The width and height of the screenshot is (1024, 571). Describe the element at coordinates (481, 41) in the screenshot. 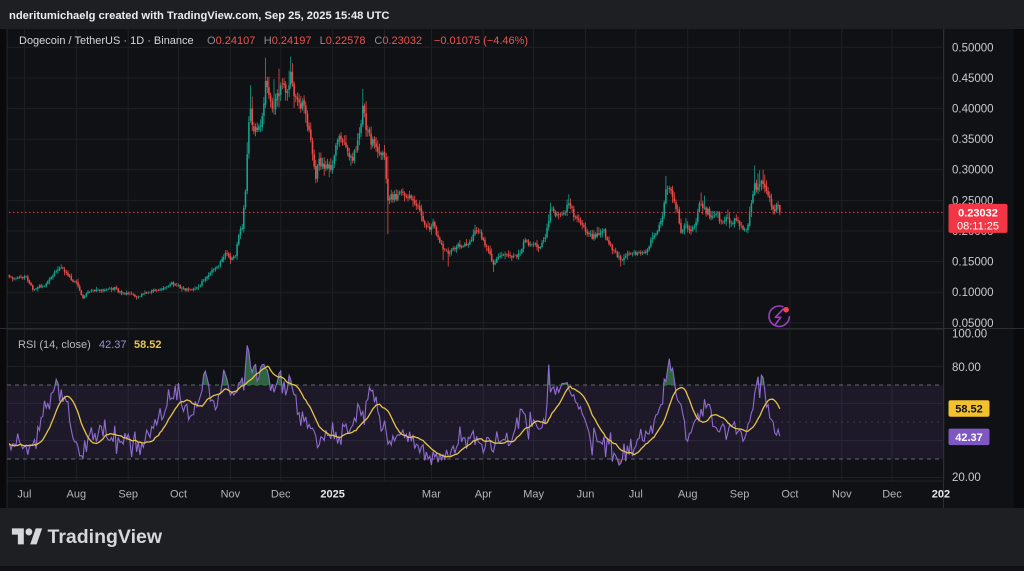

I see `svg-text: −0.01075 (−4.46%)` at that location.